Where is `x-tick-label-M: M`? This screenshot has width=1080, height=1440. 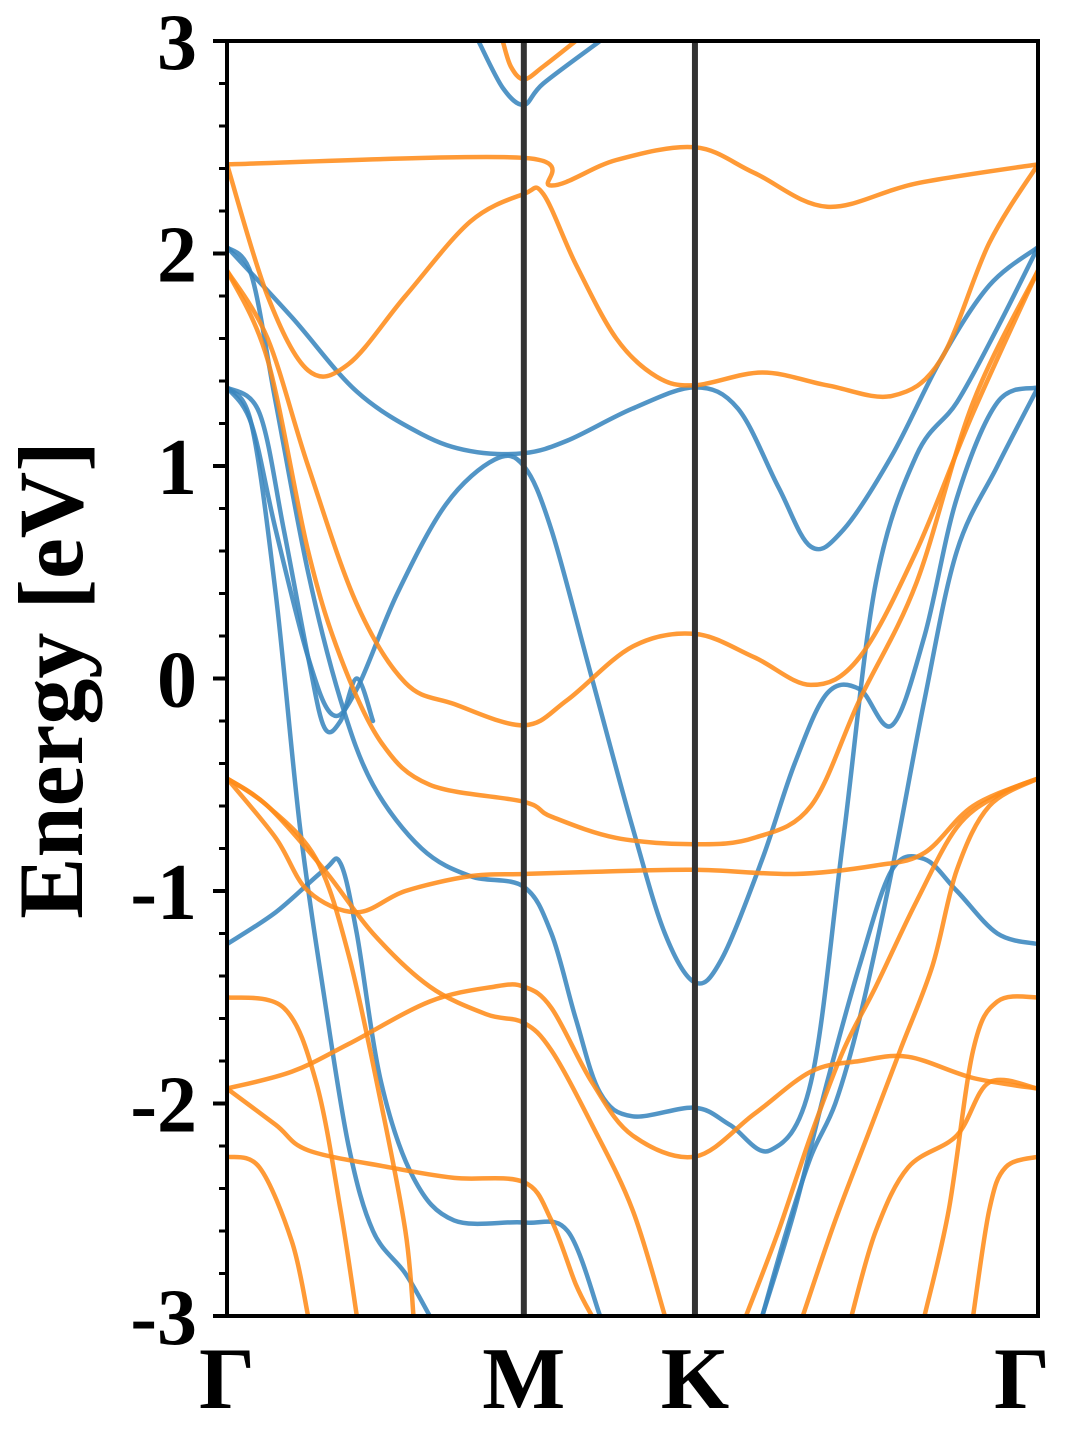 x-tick-label-M: M is located at coordinates (523, 1379).